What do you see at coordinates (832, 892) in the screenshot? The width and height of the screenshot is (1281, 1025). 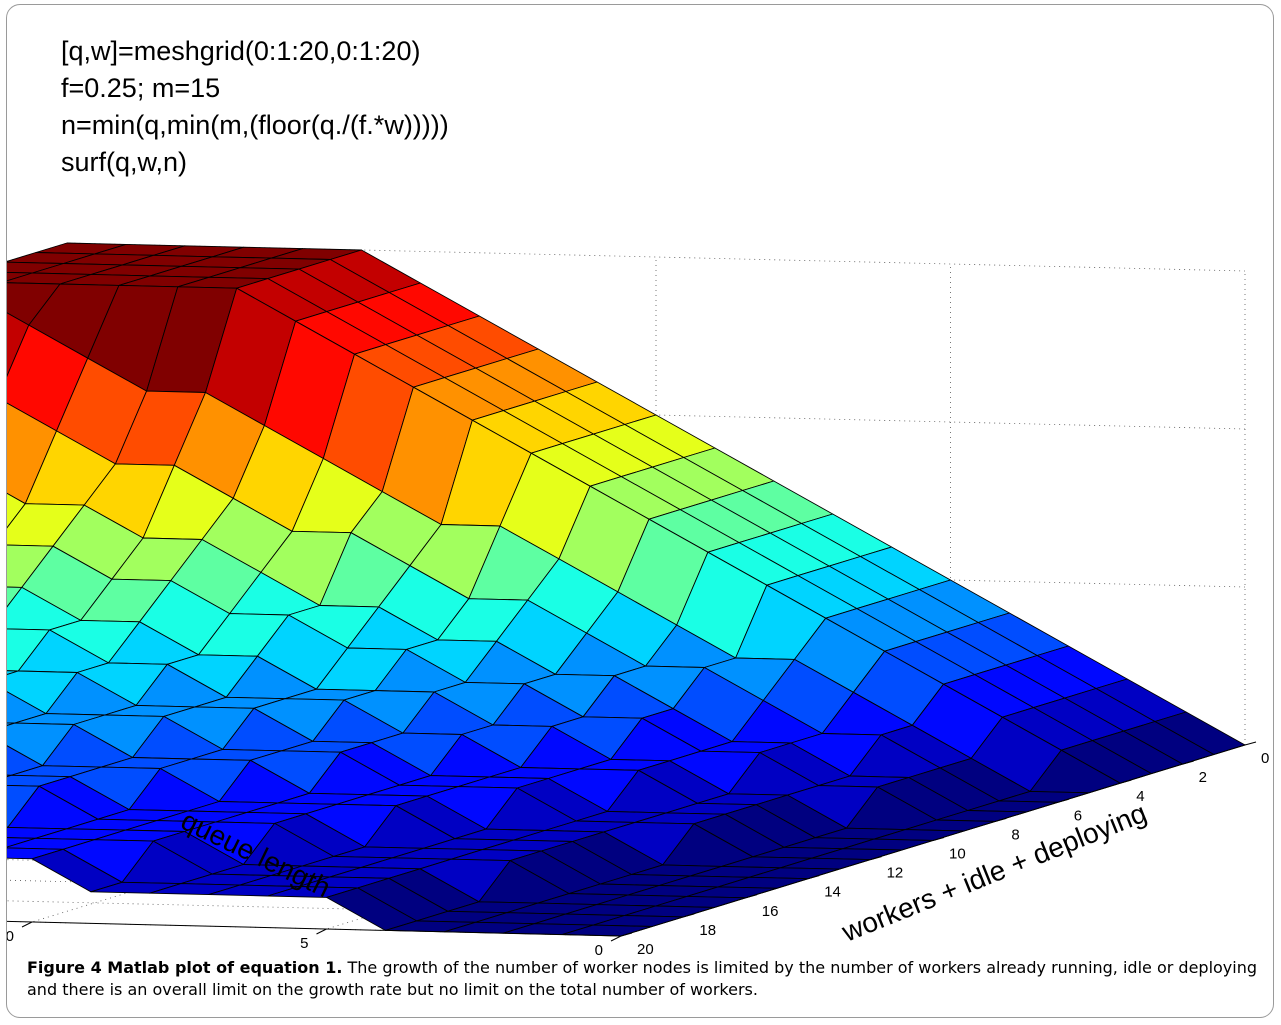 I see `workers-tick-label: 14` at bounding box center [832, 892].